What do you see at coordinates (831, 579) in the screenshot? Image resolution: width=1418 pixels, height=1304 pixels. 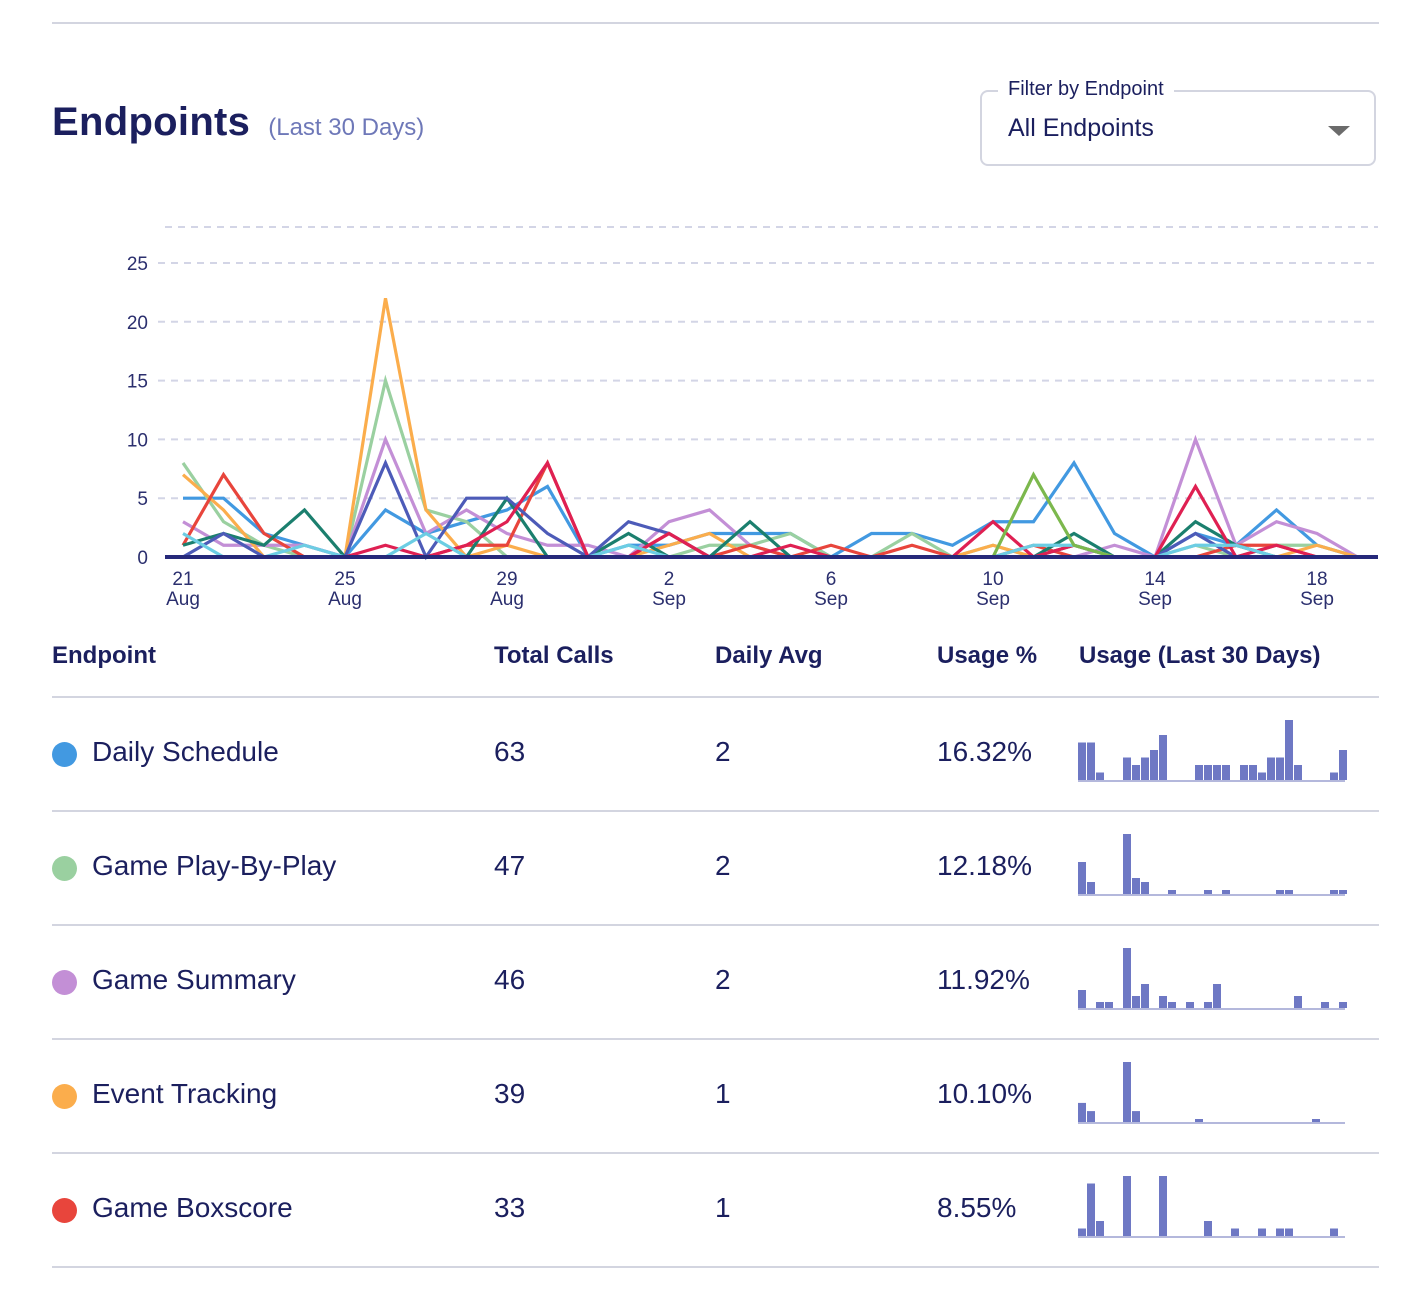 I see `x-tick-day: 6` at bounding box center [831, 579].